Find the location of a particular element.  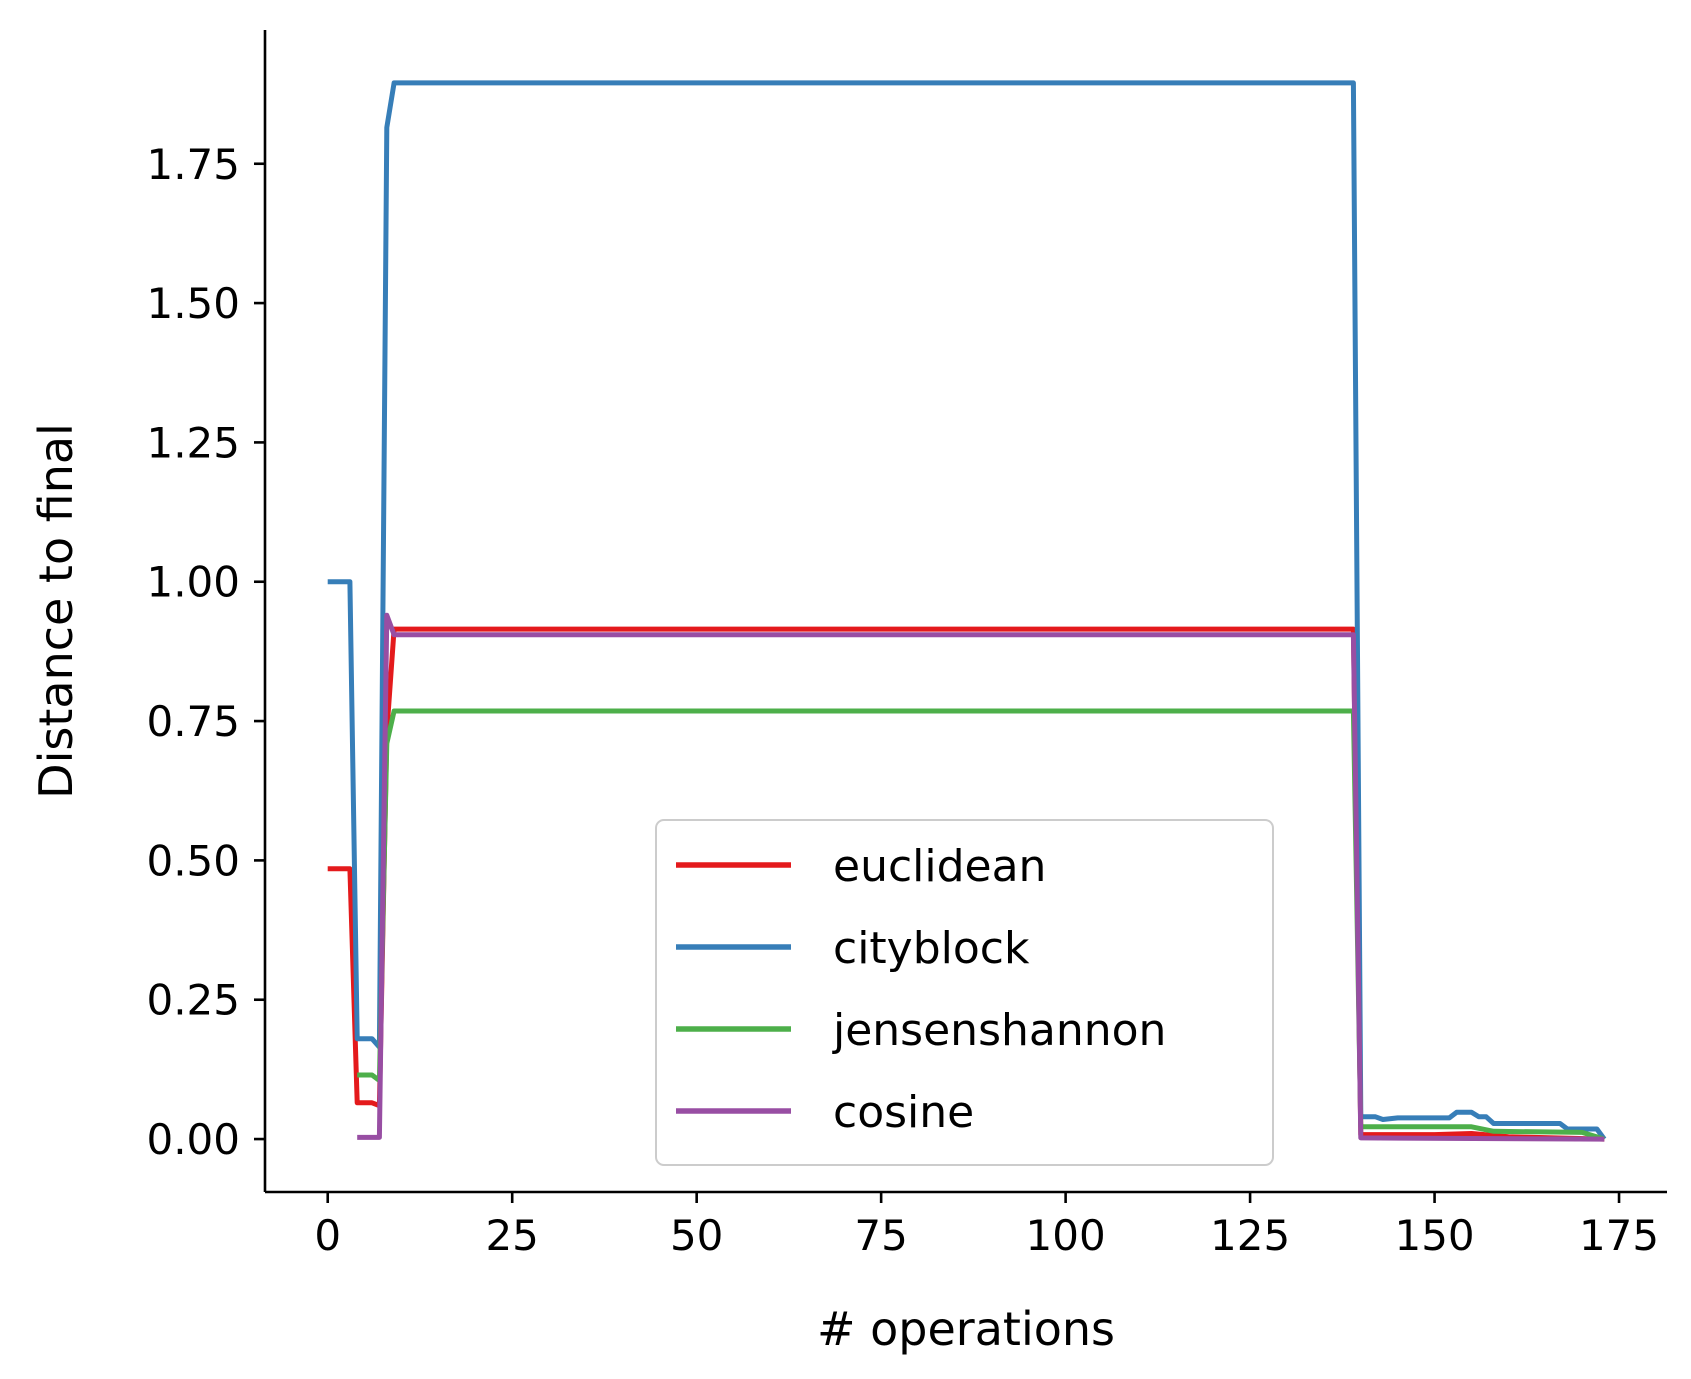

y-tick-label: 1.50 is located at coordinates (193, 303).